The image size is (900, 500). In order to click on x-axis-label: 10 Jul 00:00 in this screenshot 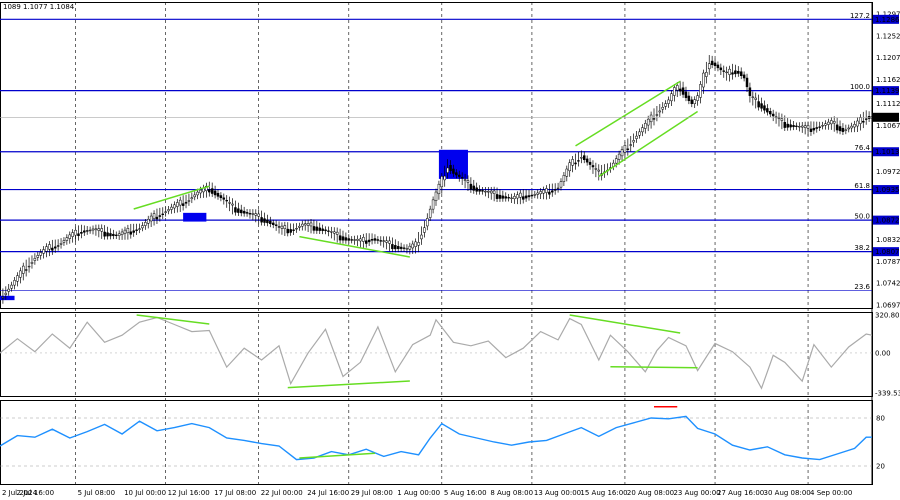, I will do `click(145, 493)`.